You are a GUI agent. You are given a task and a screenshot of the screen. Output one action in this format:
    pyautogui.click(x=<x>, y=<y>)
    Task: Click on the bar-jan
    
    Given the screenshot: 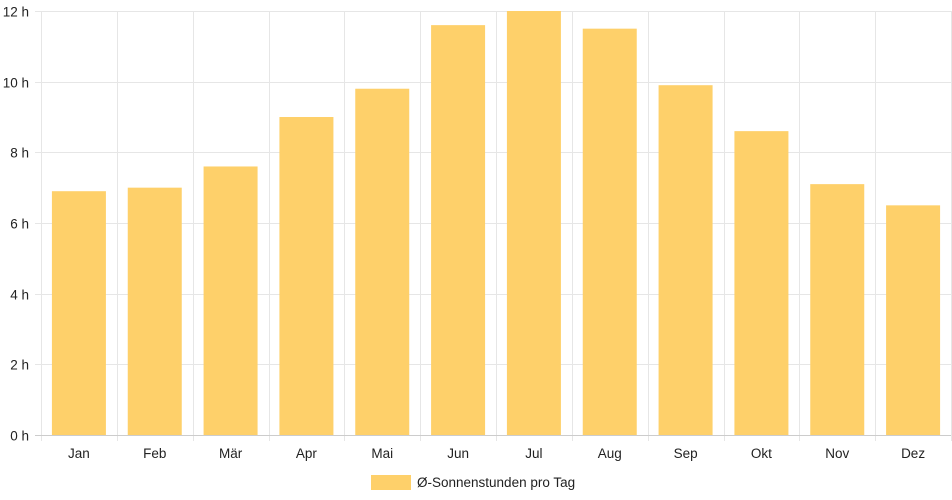 What is the action you would take?
    pyautogui.click(x=78, y=313)
    